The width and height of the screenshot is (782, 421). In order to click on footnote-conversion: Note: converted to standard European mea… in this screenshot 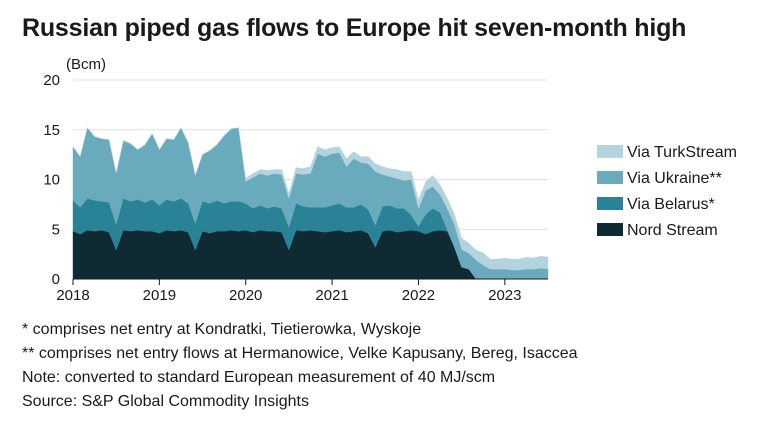, I will do `click(259, 377)`.